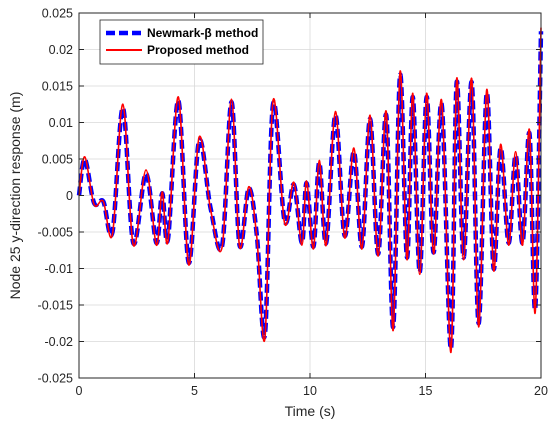  I want to click on legend-box, so click(181, 42).